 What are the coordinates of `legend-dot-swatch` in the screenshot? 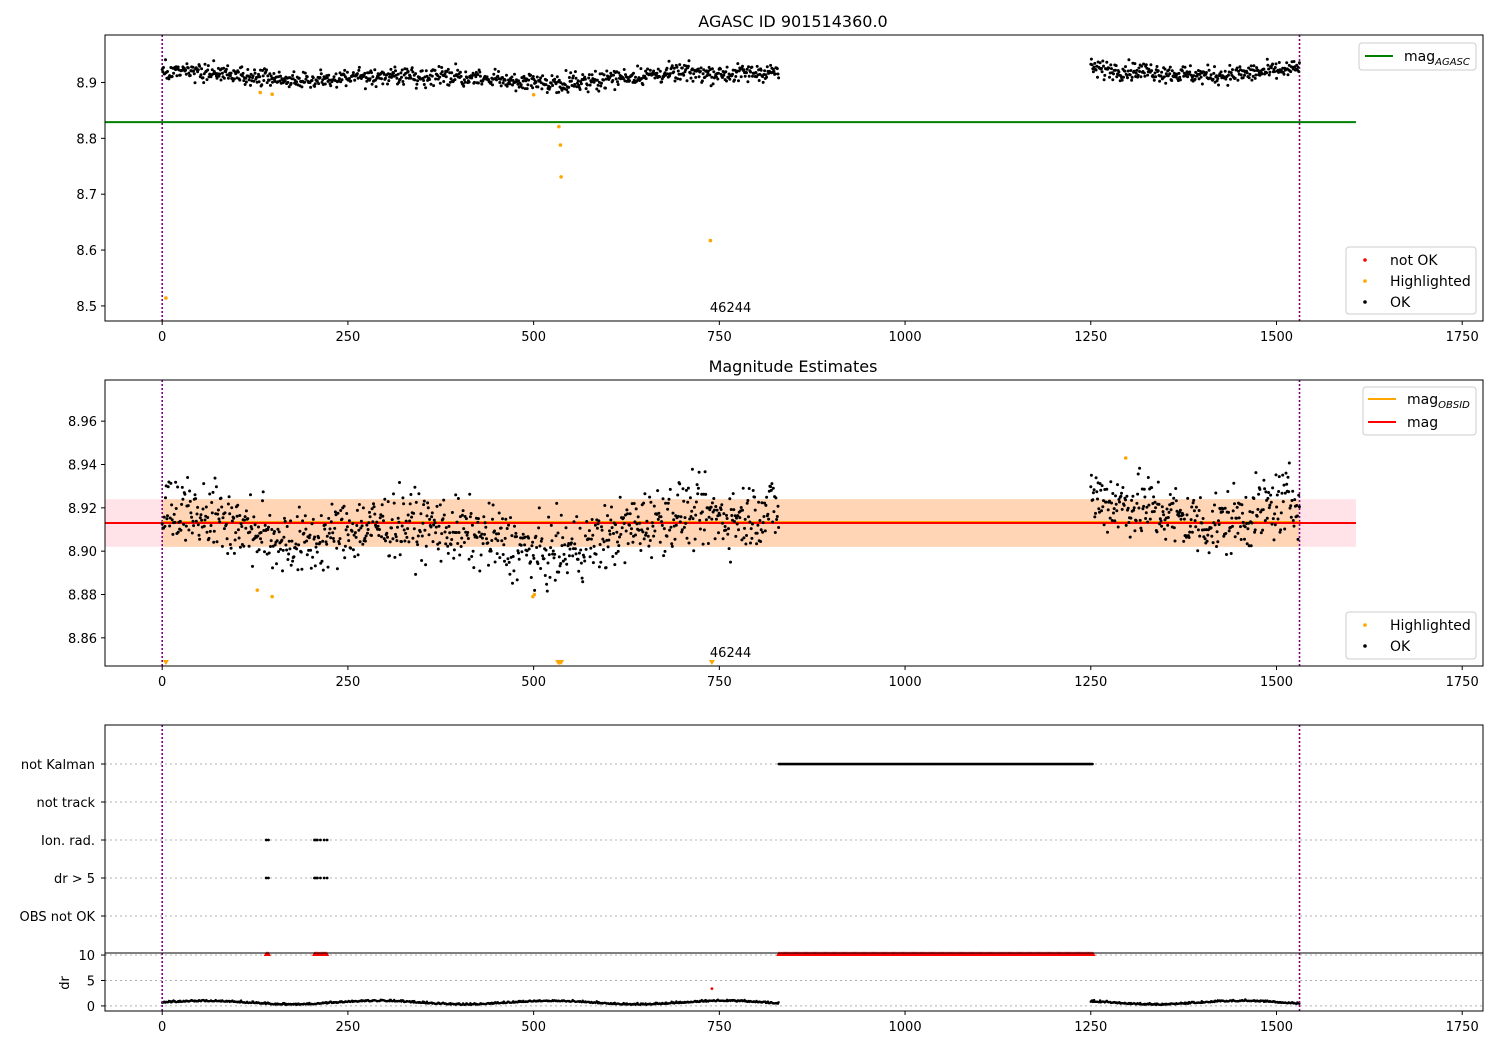 It's located at (1365, 260).